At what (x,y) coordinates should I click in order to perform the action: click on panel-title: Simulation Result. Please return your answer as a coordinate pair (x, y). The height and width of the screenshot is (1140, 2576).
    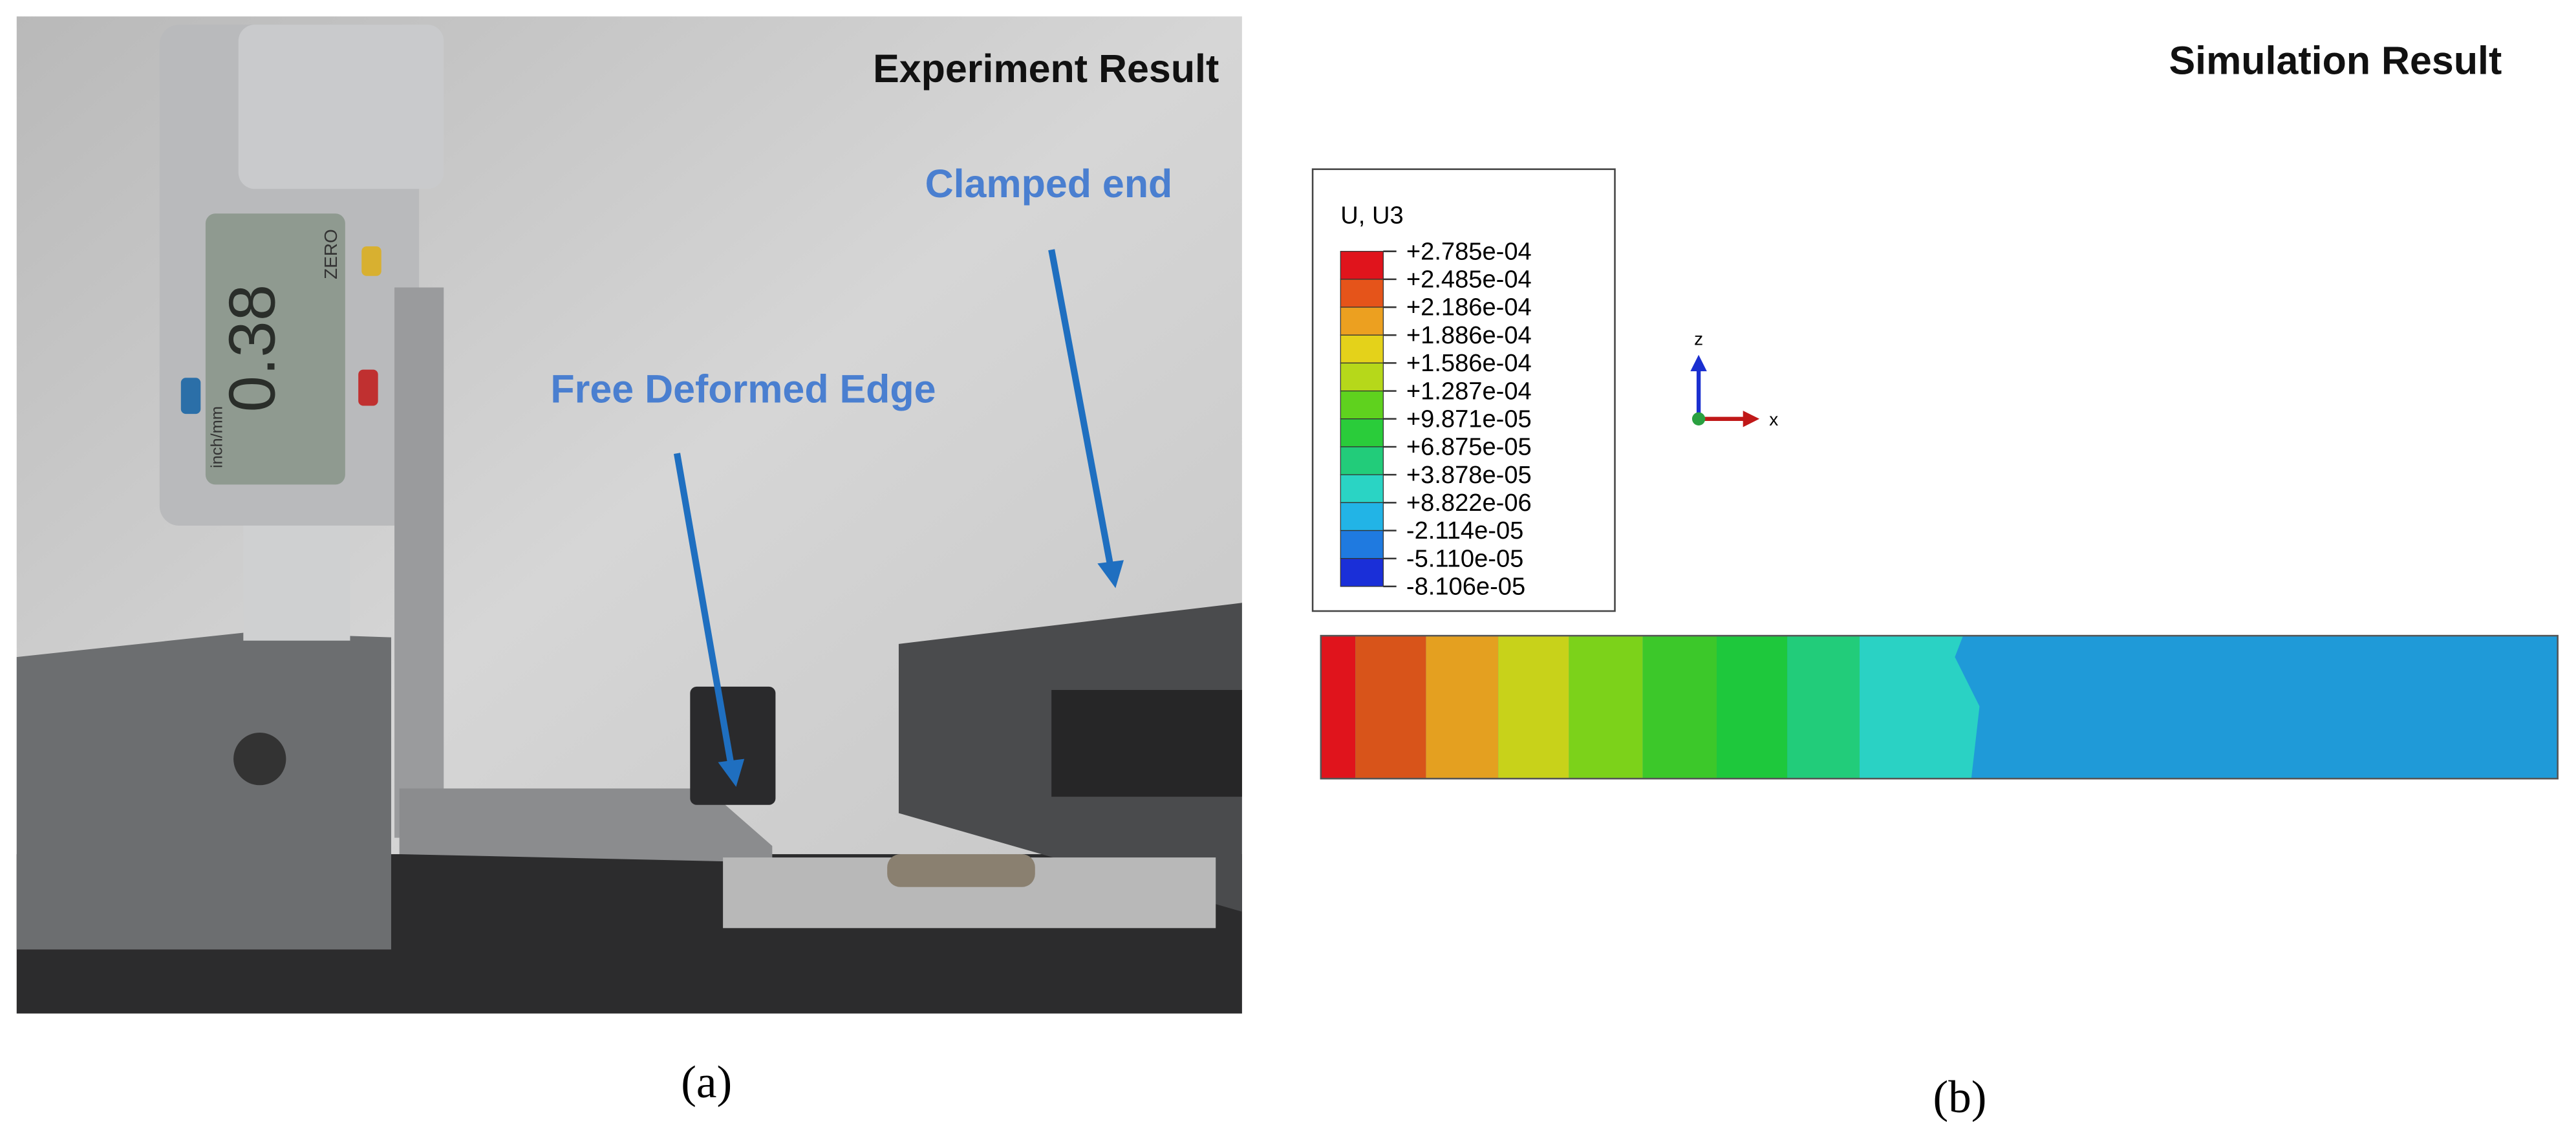
    Looking at the image, I should click on (2335, 60).